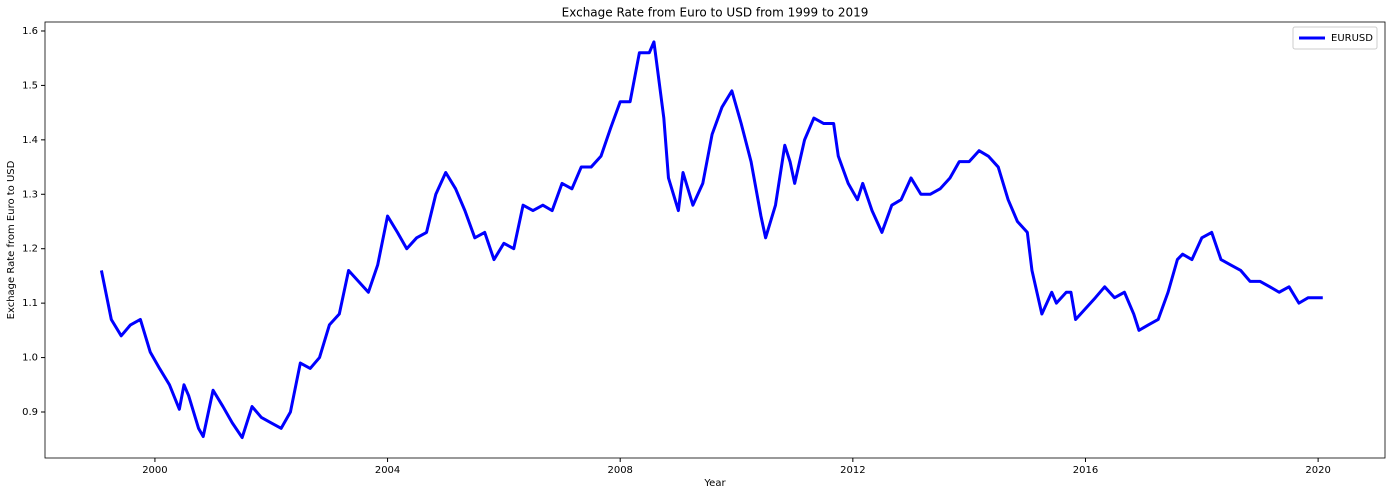 This screenshot has width=1390, height=496. I want to click on y-tick-label: 1.3, so click(30, 194).